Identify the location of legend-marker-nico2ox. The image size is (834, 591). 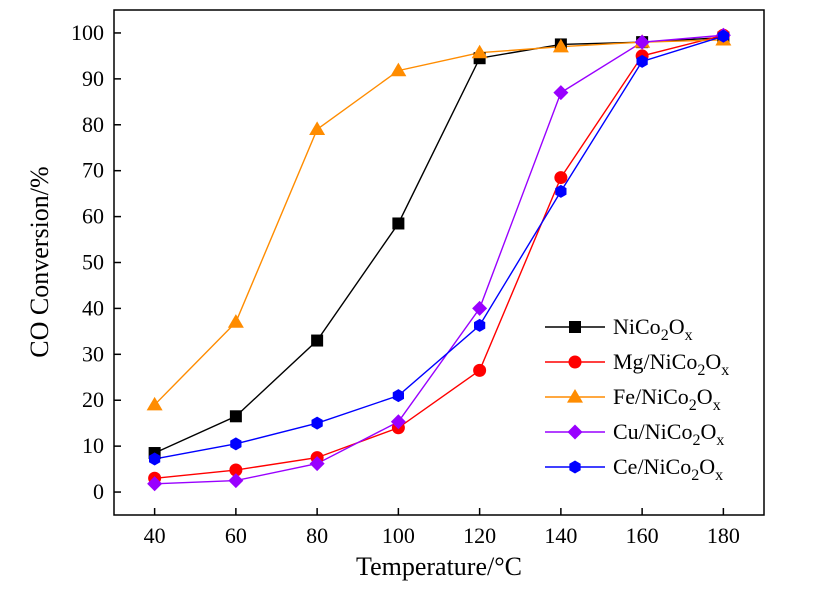
(575, 327).